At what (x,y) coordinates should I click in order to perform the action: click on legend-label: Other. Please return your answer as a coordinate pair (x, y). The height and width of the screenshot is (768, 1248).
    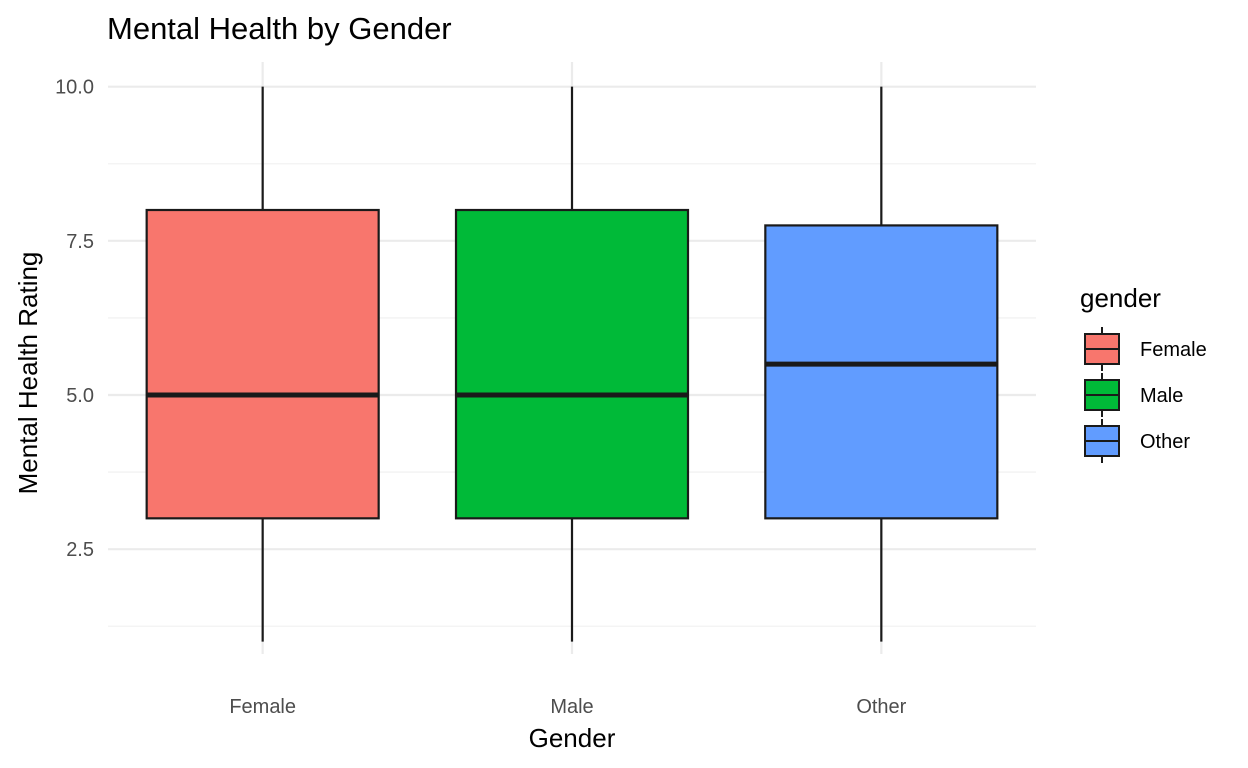
    Looking at the image, I should click on (1165, 442).